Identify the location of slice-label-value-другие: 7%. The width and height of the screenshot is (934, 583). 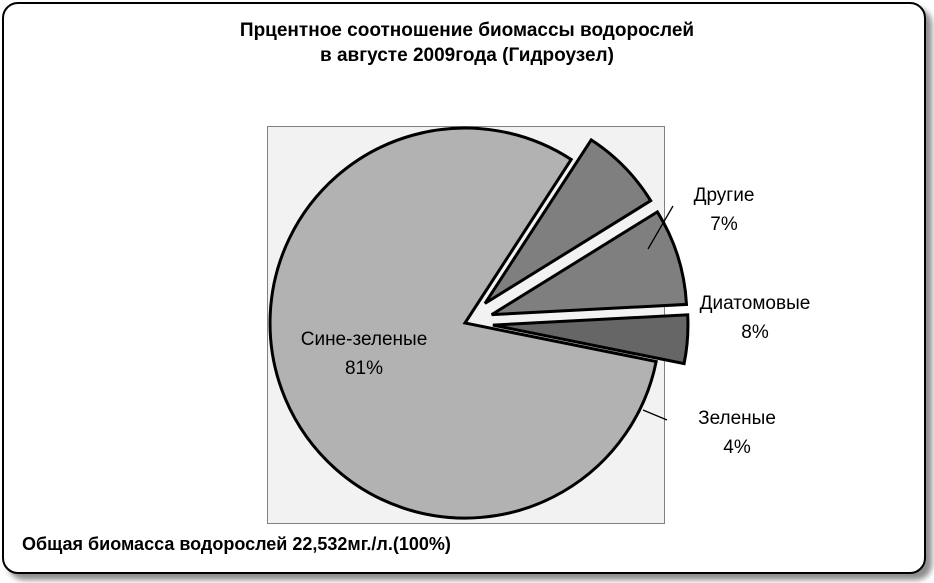
(724, 224).